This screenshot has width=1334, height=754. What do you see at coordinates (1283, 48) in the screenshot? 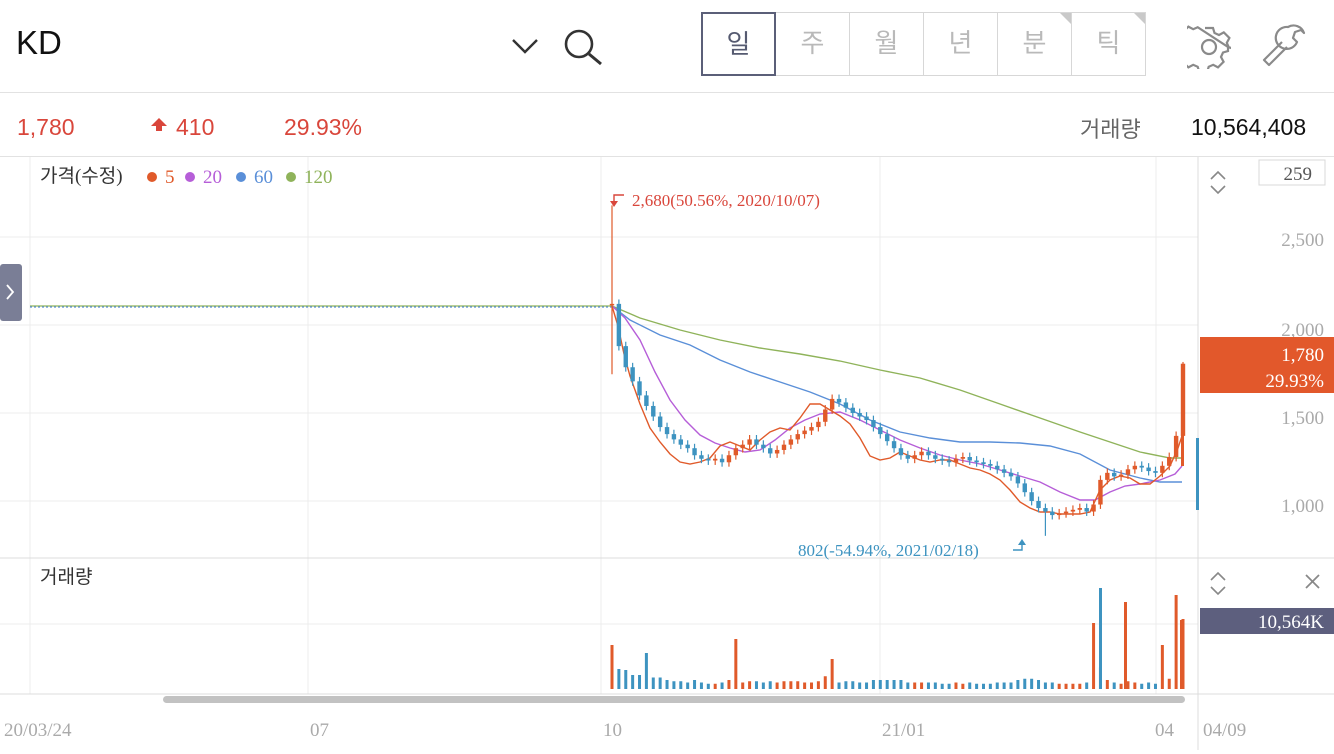
I see `wrench-icon` at bounding box center [1283, 48].